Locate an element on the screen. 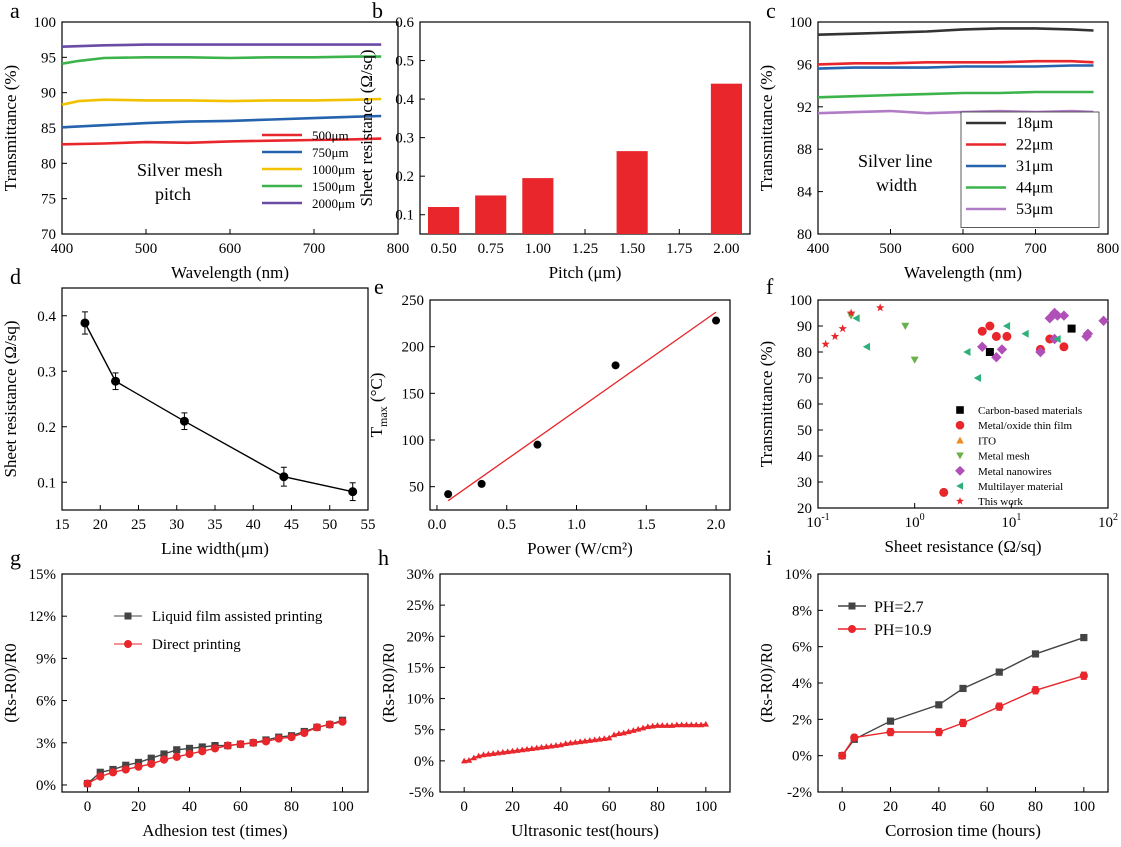  legend-label: ITO is located at coordinates (987, 441).